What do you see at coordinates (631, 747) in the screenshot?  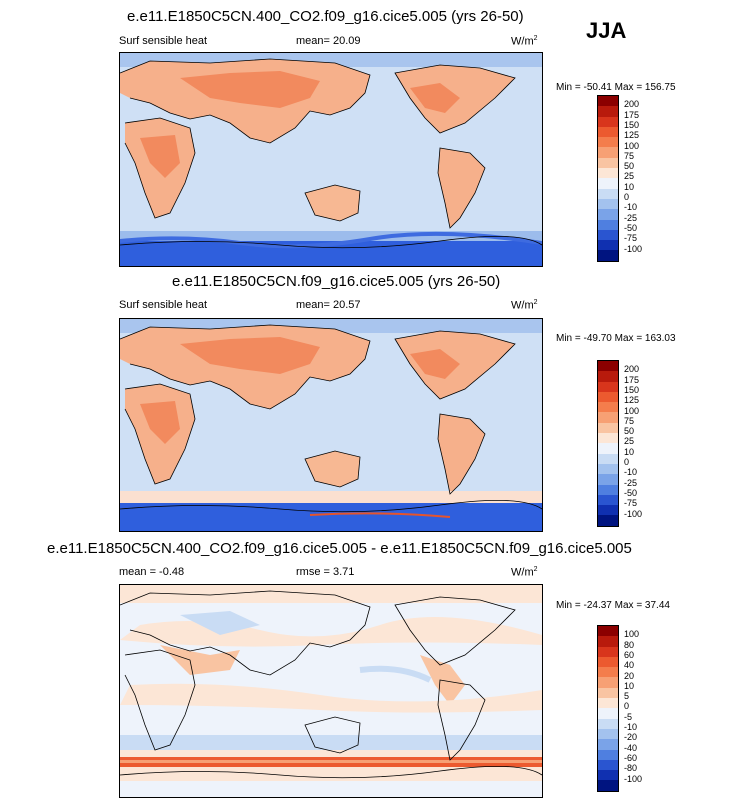 I see `colorbar-level-label: -40` at bounding box center [631, 747].